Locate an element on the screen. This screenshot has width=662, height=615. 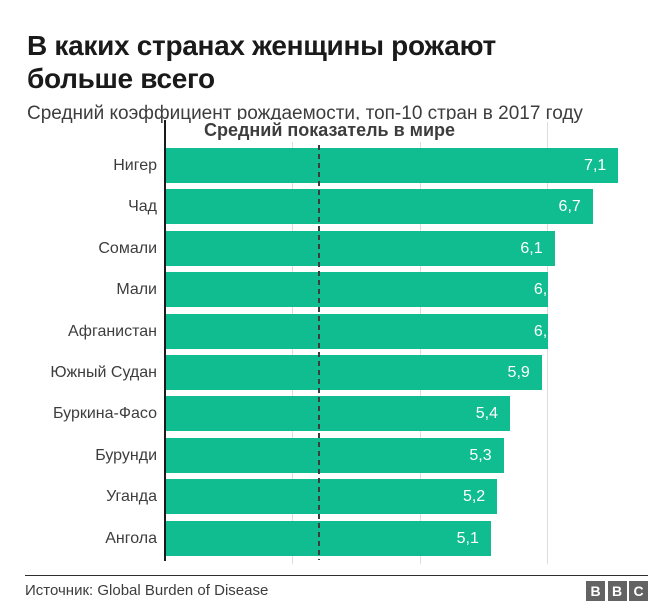
source-text: Источник: Global Burden of Disease is located at coordinates (147, 590).